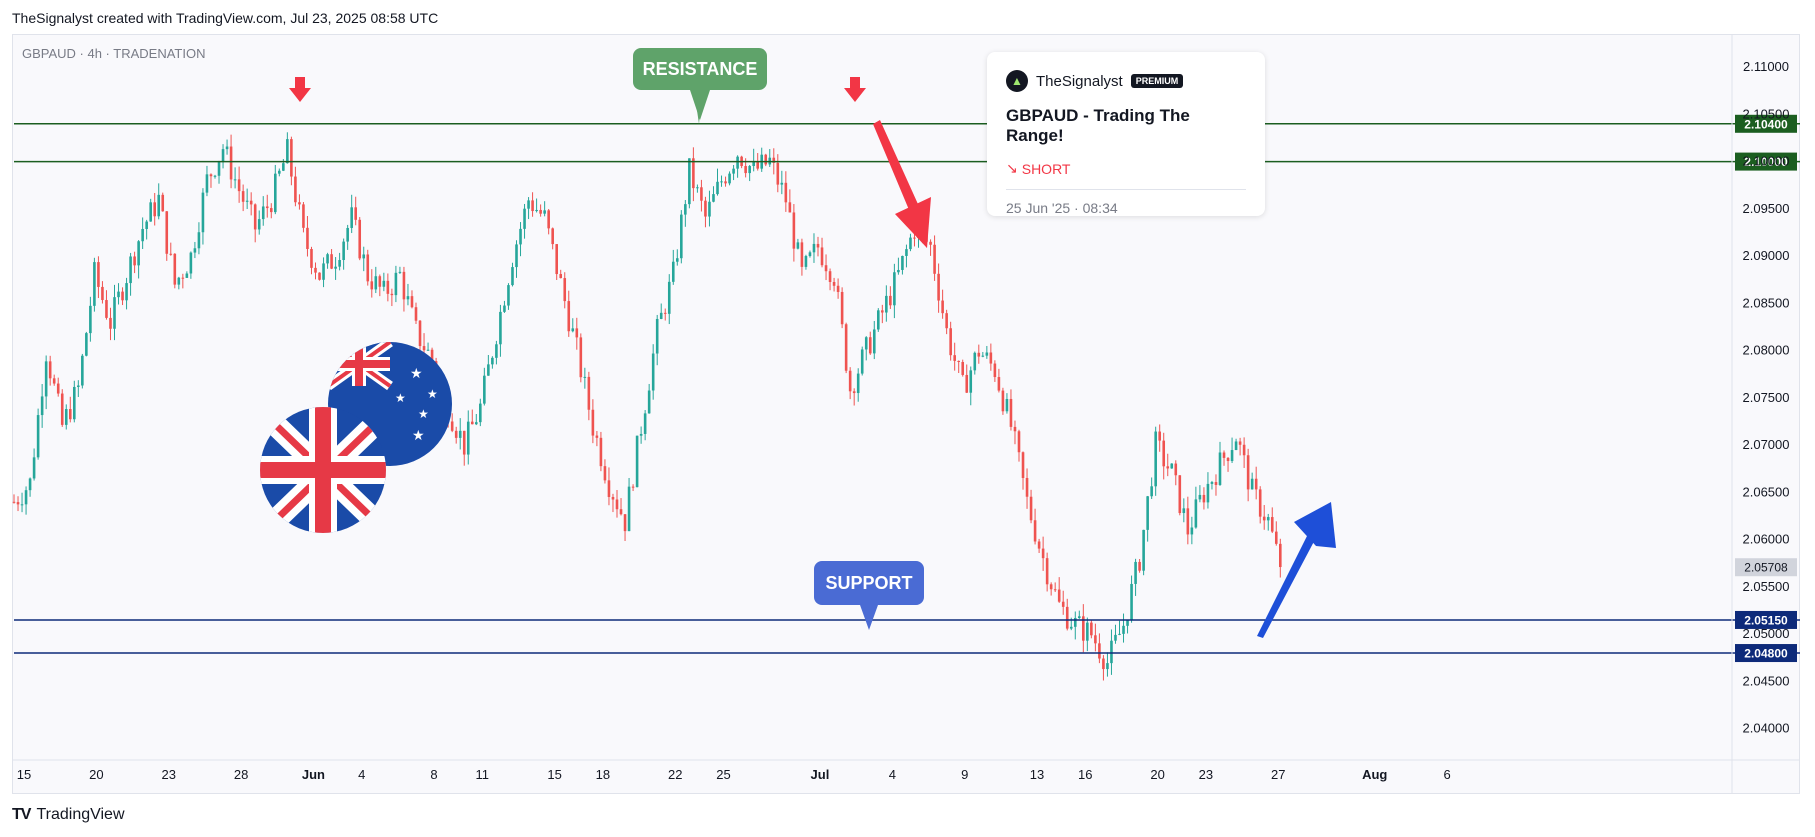 The width and height of the screenshot is (1815, 837). I want to click on resistance-callout: RESISTANCE, so click(700, 86).